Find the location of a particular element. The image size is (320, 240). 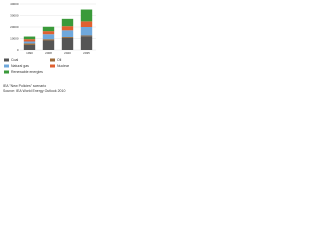

page: IEA "New Policies" scenario Source is located at coordinates (50, 52).